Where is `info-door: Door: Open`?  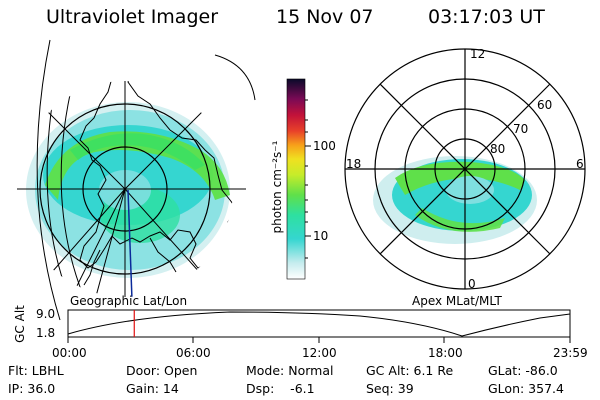
info-door: Door: Open is located at coordinates (162, 370).